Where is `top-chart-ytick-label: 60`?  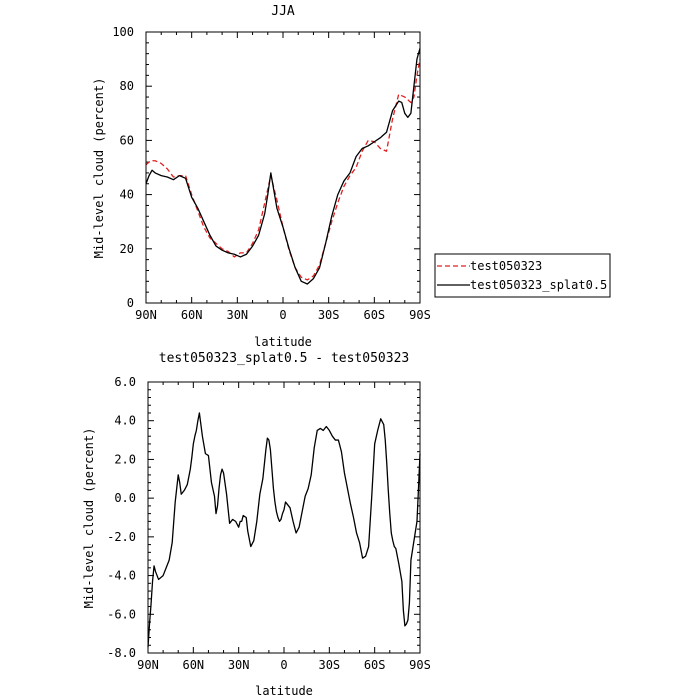
top-chart-ytick-label: 60 is located at coordinates (127, 140).